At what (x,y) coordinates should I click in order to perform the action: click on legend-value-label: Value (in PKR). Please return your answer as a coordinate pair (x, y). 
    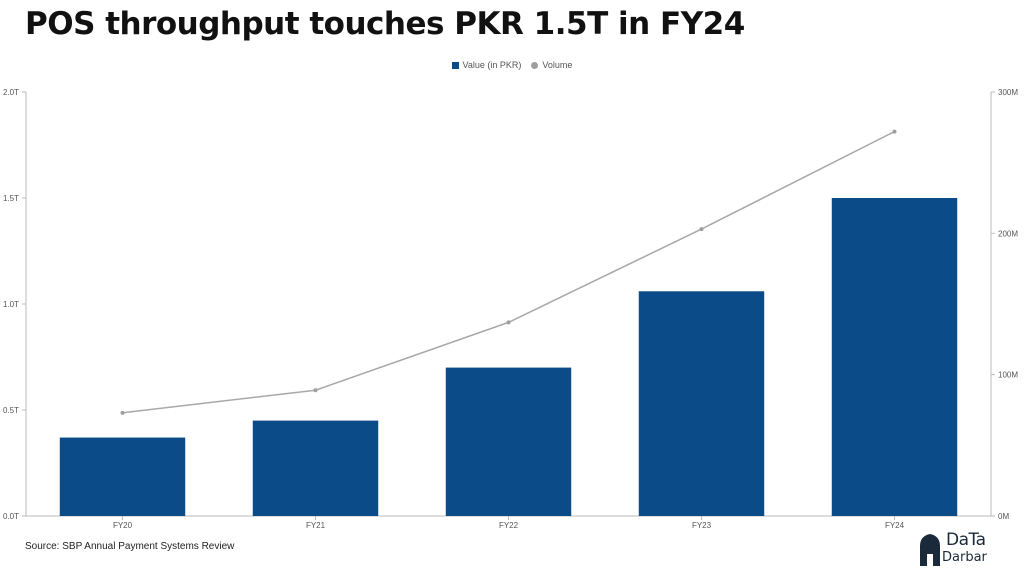
    Looking at the image, I should click on (492, 65).